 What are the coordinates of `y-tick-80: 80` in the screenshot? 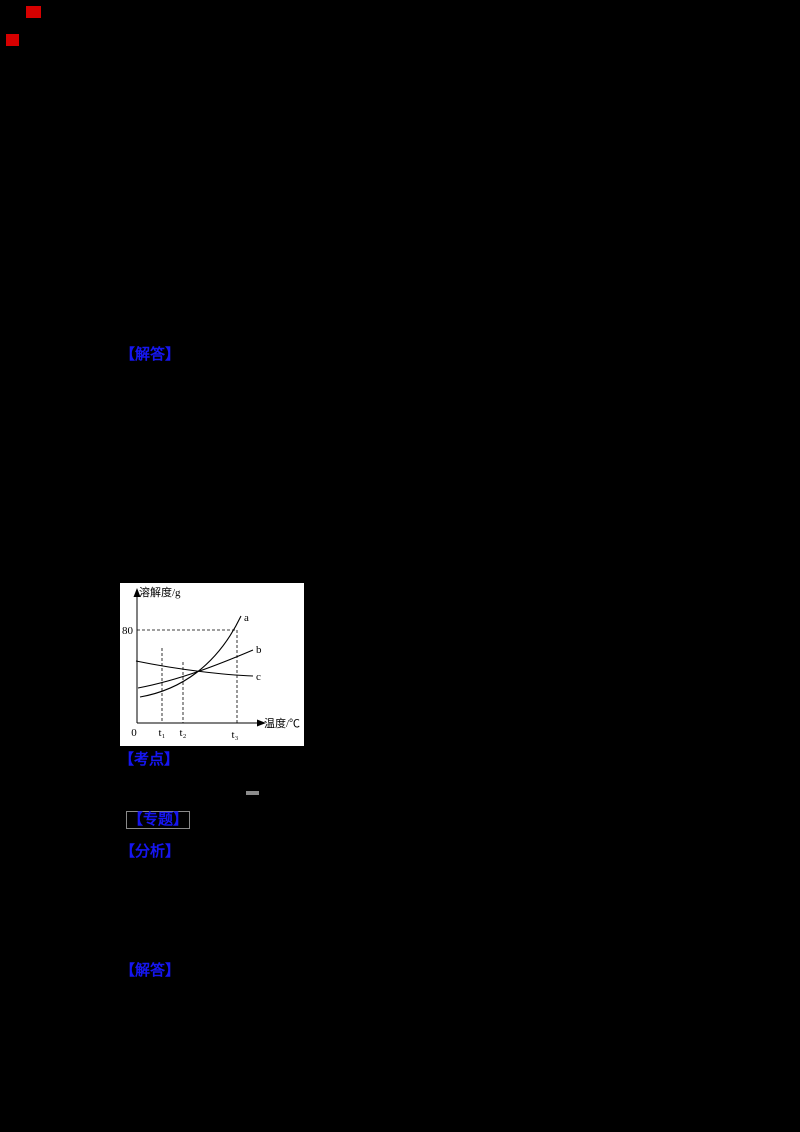 It's located at (128, 631).